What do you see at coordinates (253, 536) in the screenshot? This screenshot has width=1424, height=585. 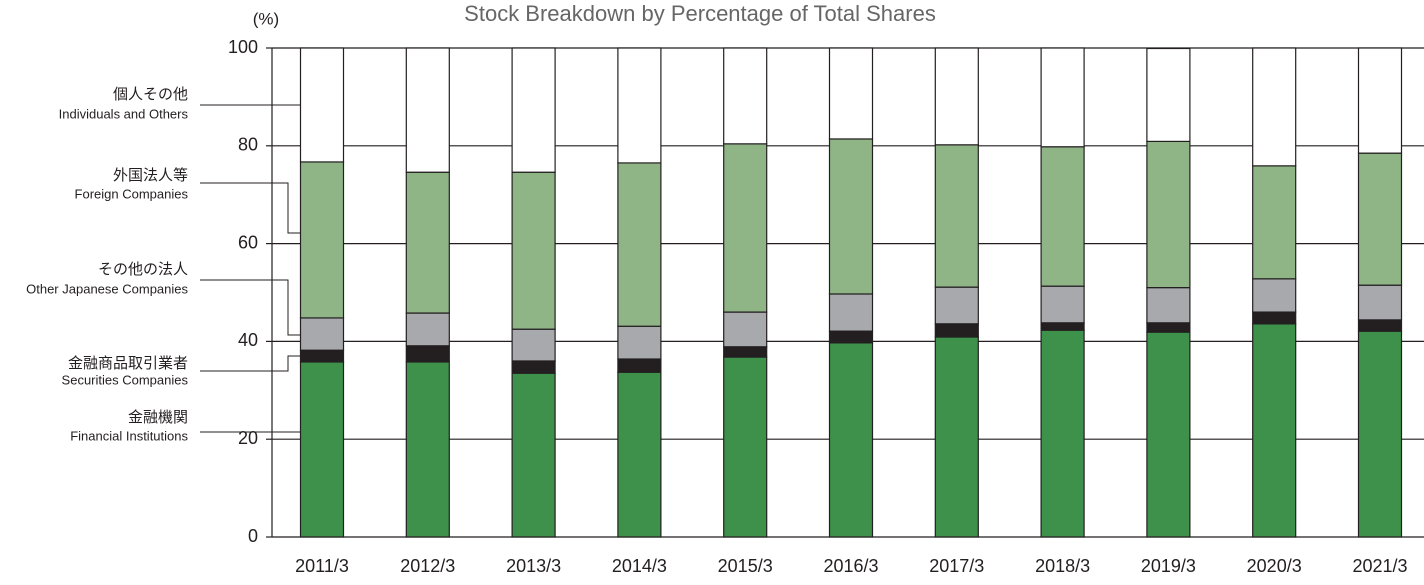 I see `y-tick-label: 0` at bounding box center [253, 536].